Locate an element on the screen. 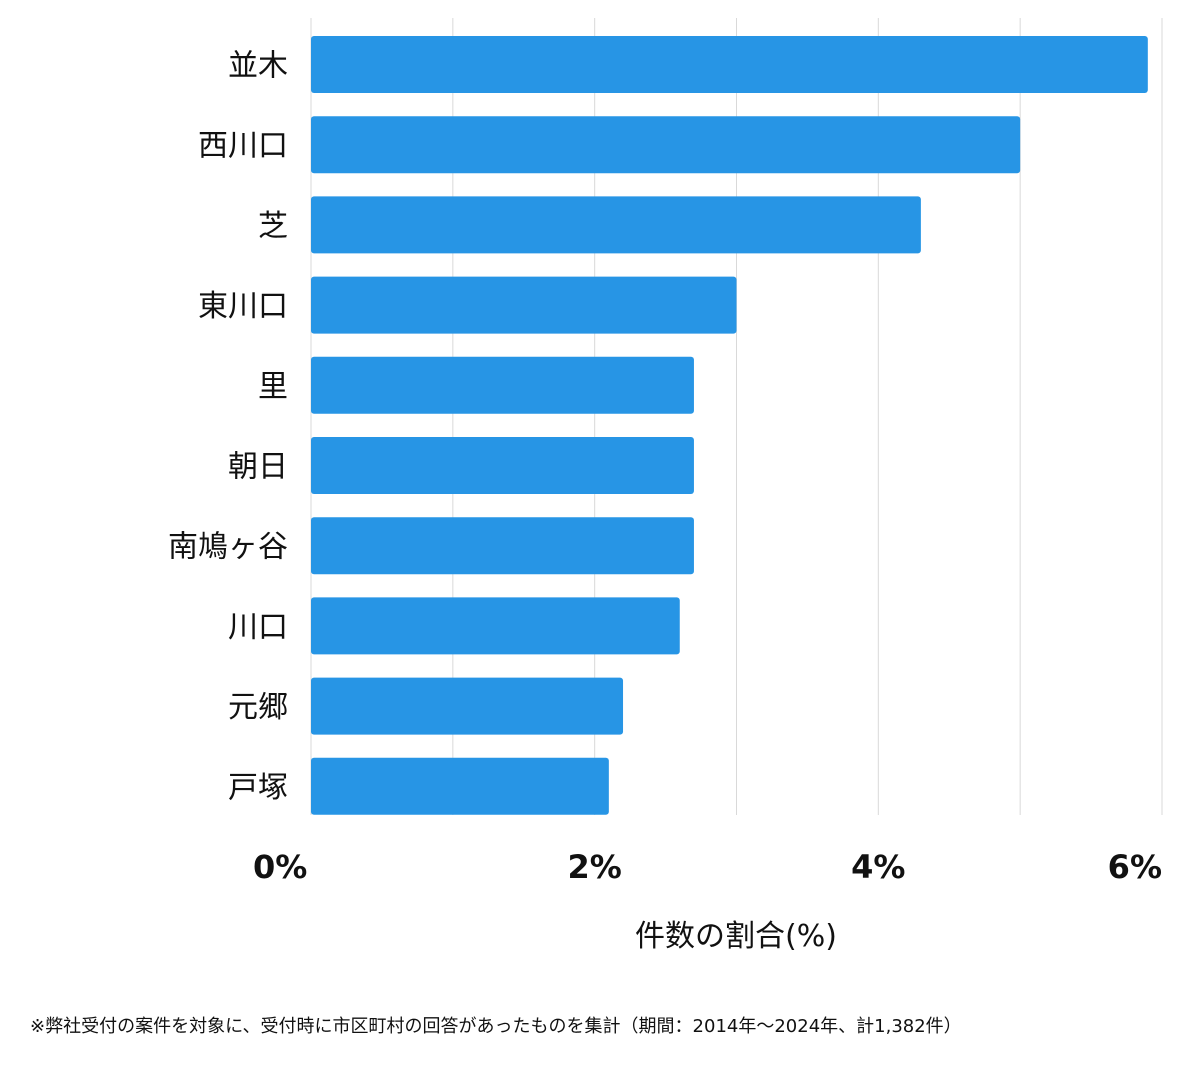  x-tick-label: 0% is located at coordinates (280, 867).